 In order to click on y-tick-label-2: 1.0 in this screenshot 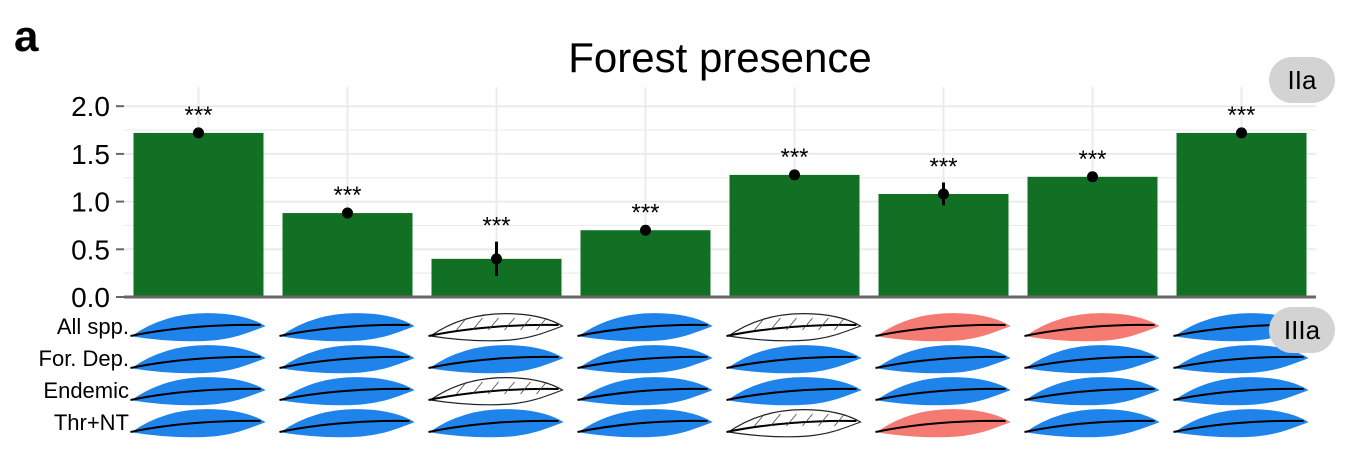, I will do `click(90, 202)`.